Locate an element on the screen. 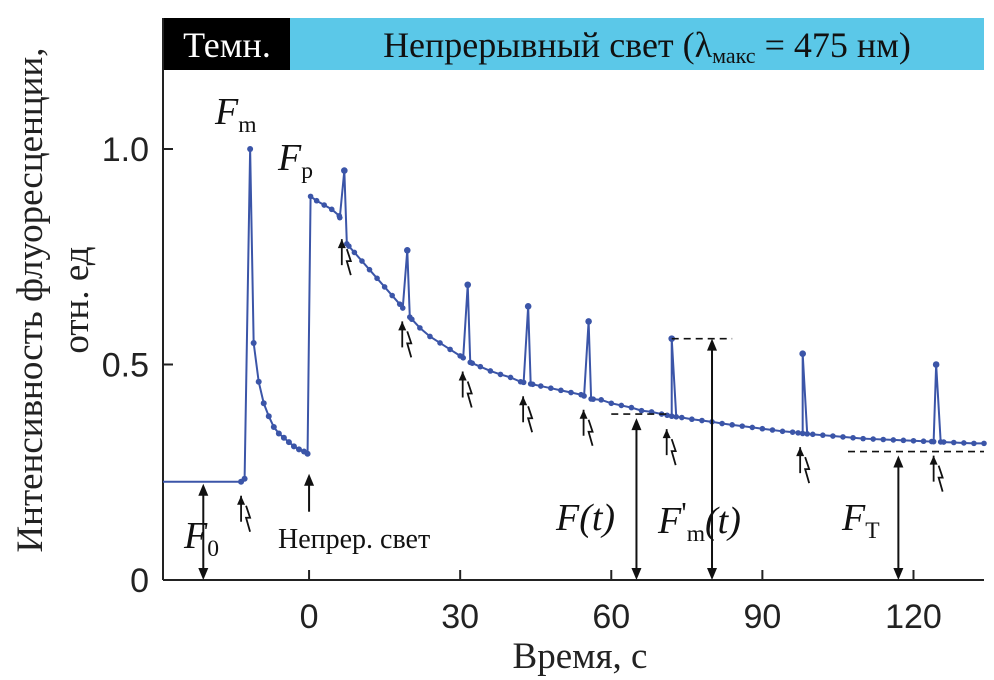 The width and height of the screenshot is (994, 680). x-tick-label: 90 is located at coordinates (762, 617).